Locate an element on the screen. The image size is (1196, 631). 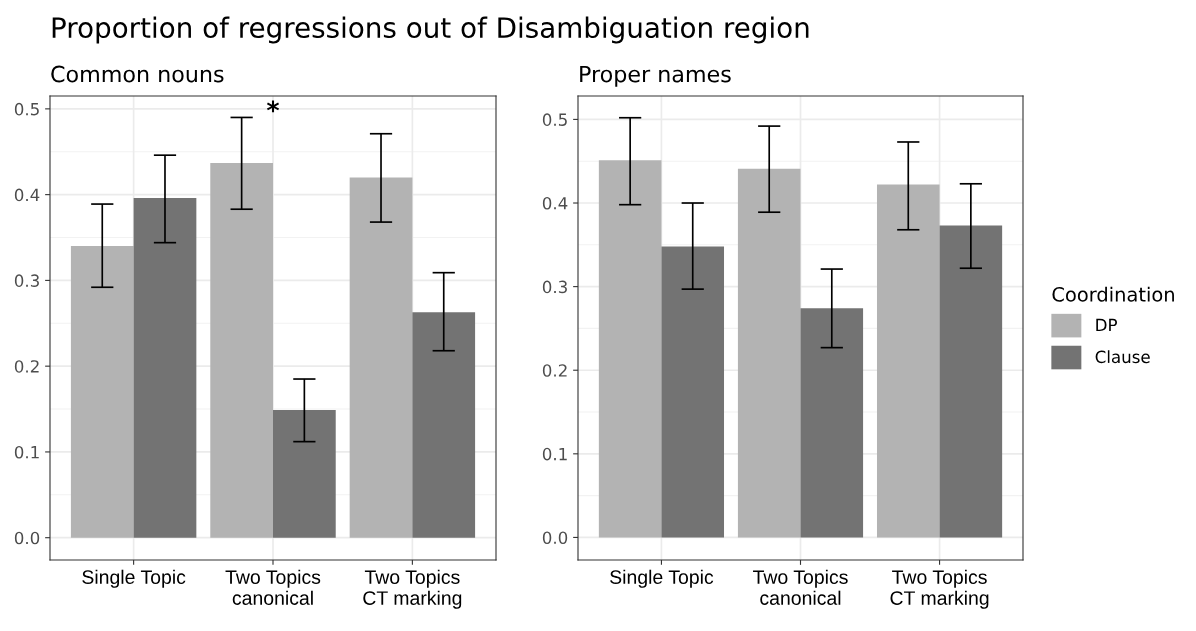
legend-label: DP is located at coordinates (1106, 324).